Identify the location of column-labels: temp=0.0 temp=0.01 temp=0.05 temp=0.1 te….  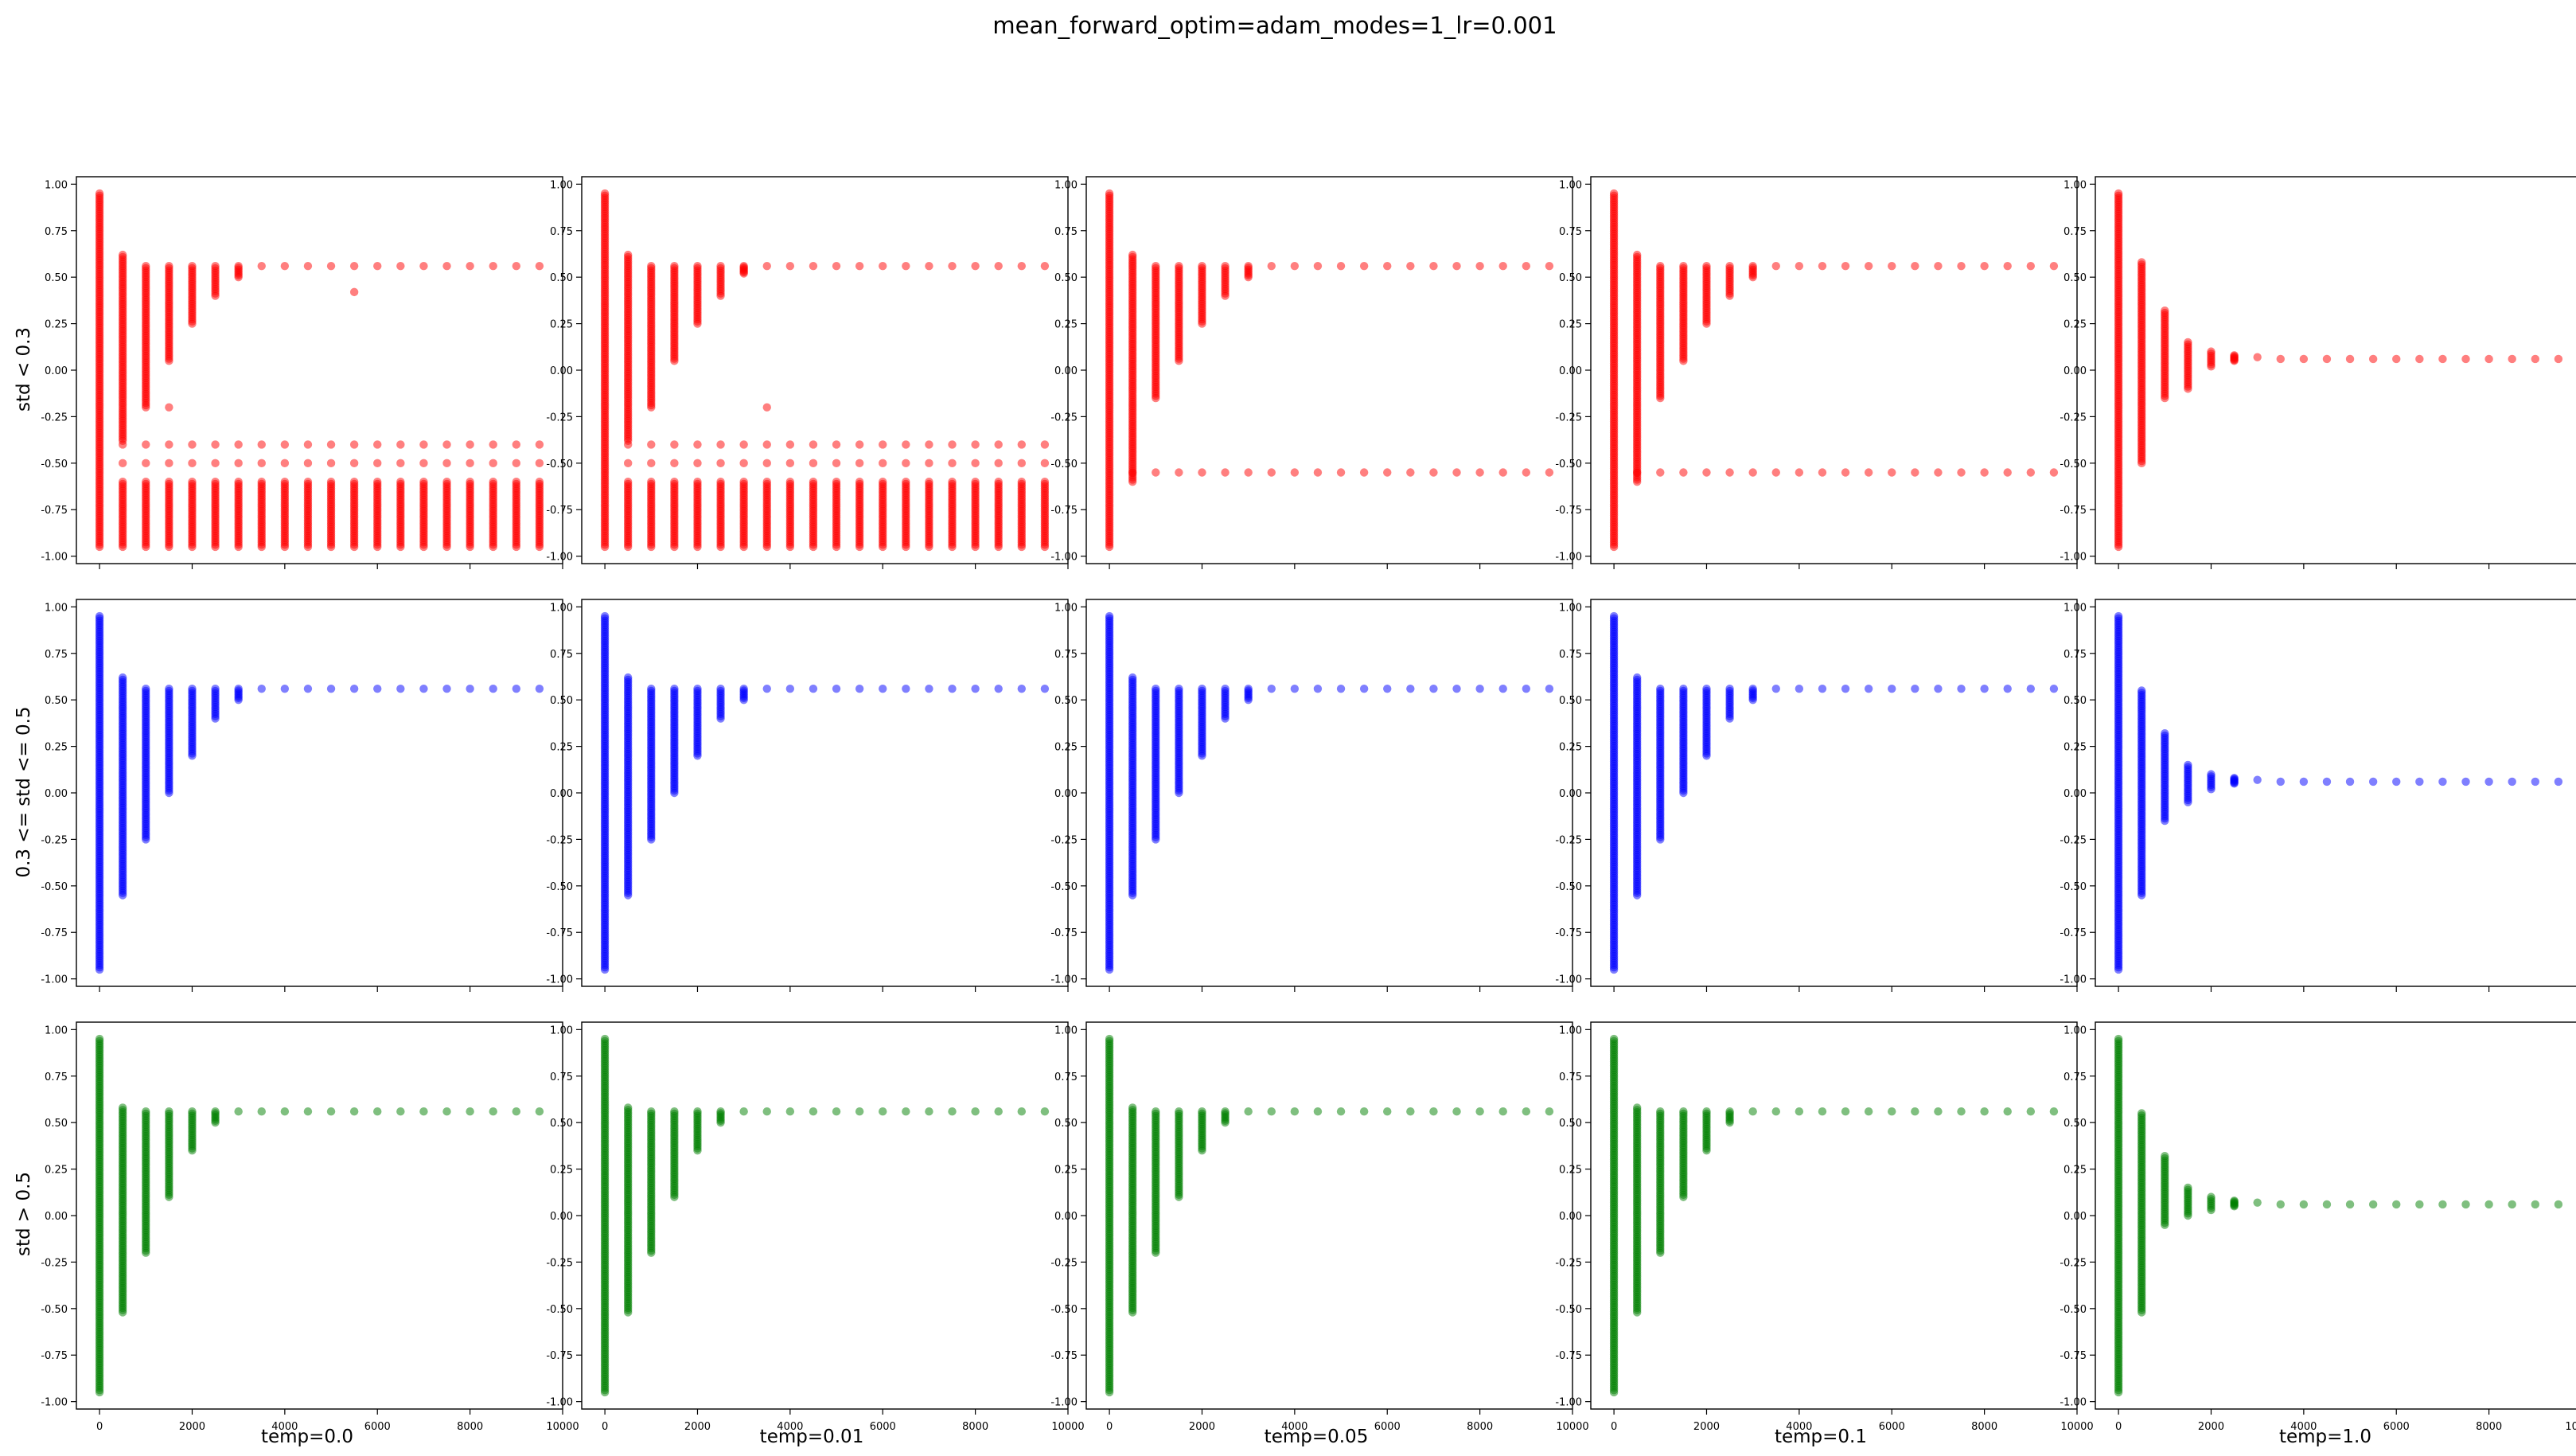
(1316, 1437).